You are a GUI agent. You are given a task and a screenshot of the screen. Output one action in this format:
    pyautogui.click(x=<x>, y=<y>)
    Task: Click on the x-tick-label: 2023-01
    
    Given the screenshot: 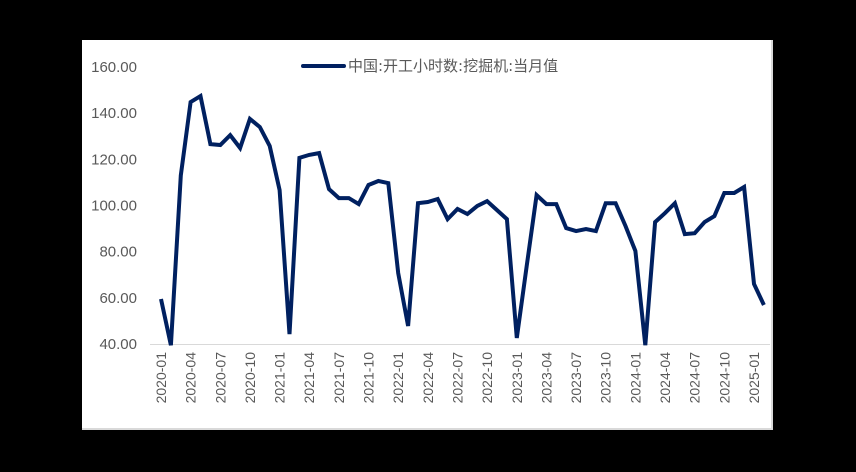 What is the action you would take?
    pyautogui.click(x=517, y=378)
    